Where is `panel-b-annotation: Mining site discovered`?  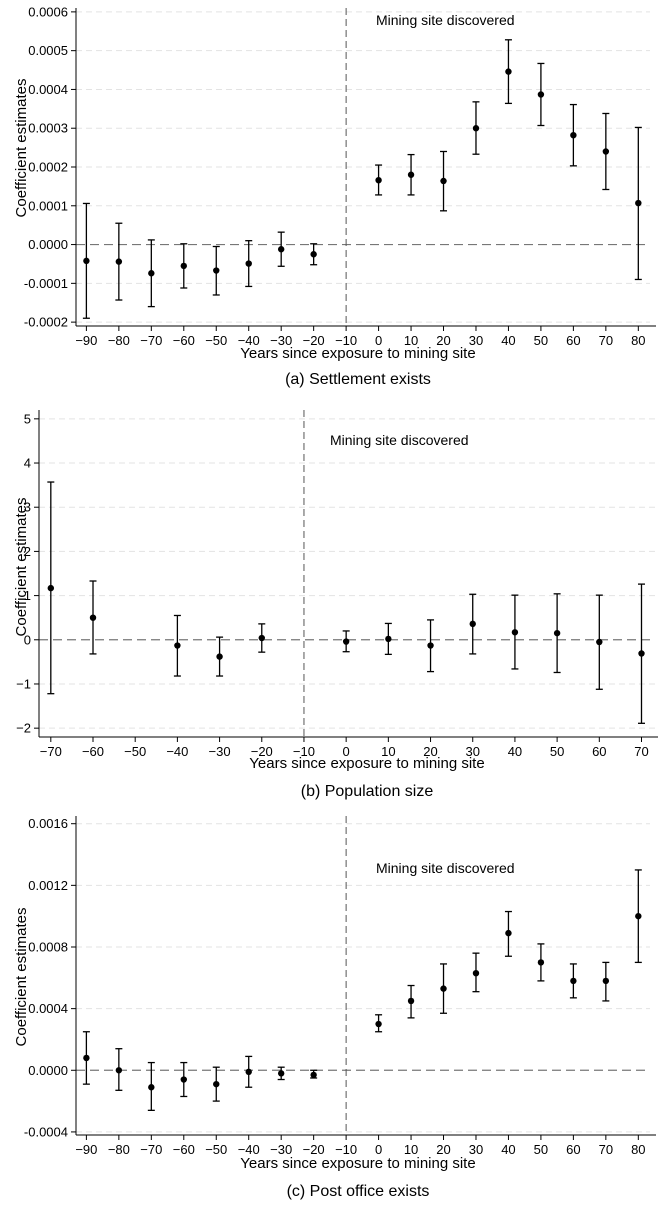
panel-b-annotation: Mining site discovered is located at coordinates (399, 440).